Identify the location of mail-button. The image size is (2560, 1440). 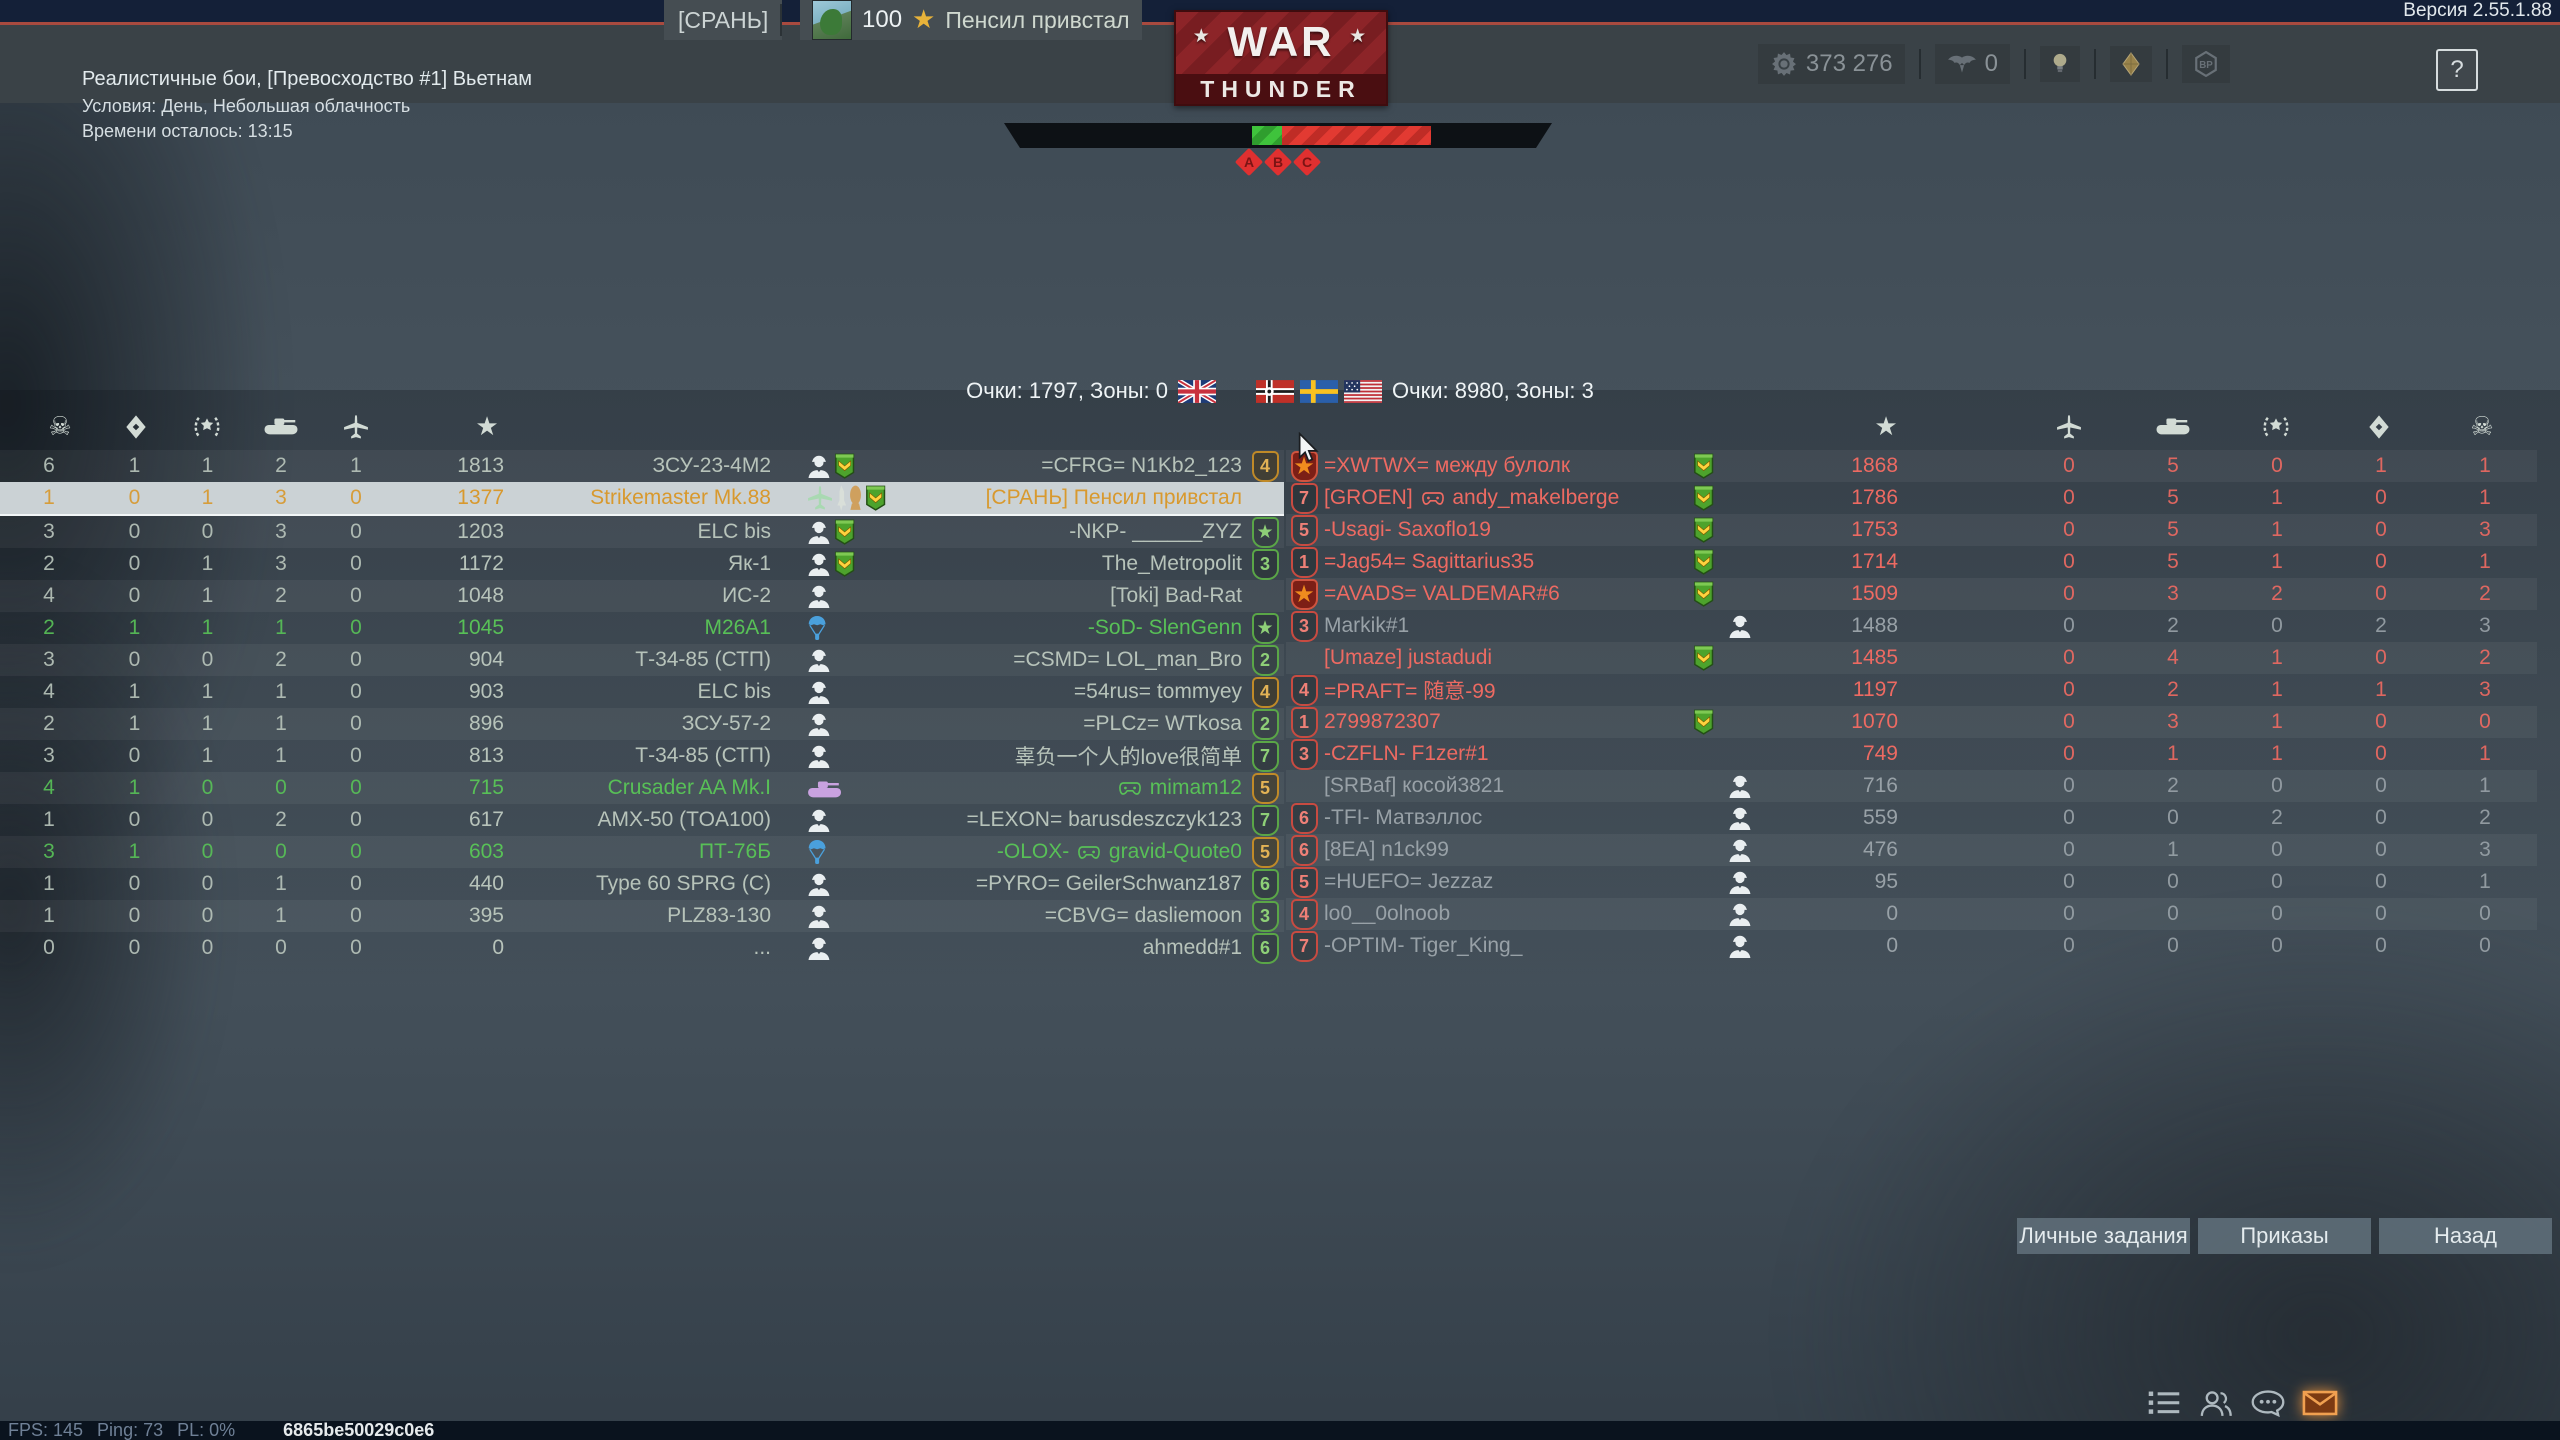
(2320, 1403).